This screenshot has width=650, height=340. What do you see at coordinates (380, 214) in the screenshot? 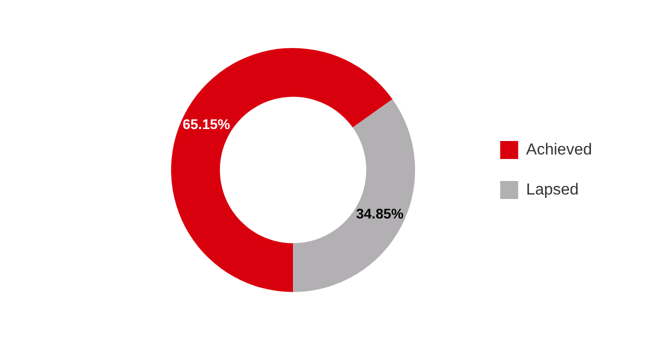
I see `data-label: 34.85%` at bounding box center [380, 214].